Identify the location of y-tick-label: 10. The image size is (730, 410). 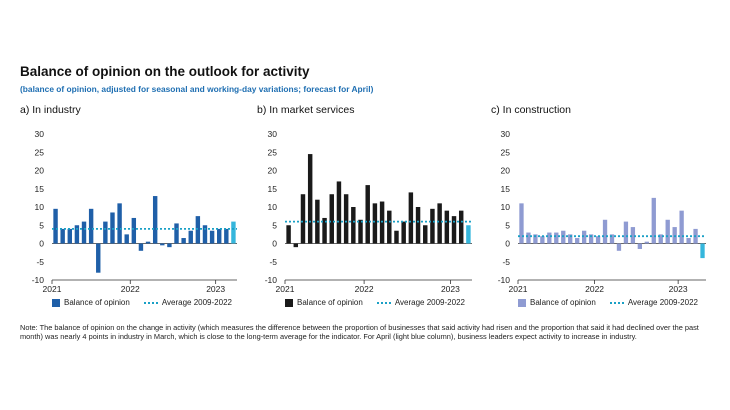
(40, 207).